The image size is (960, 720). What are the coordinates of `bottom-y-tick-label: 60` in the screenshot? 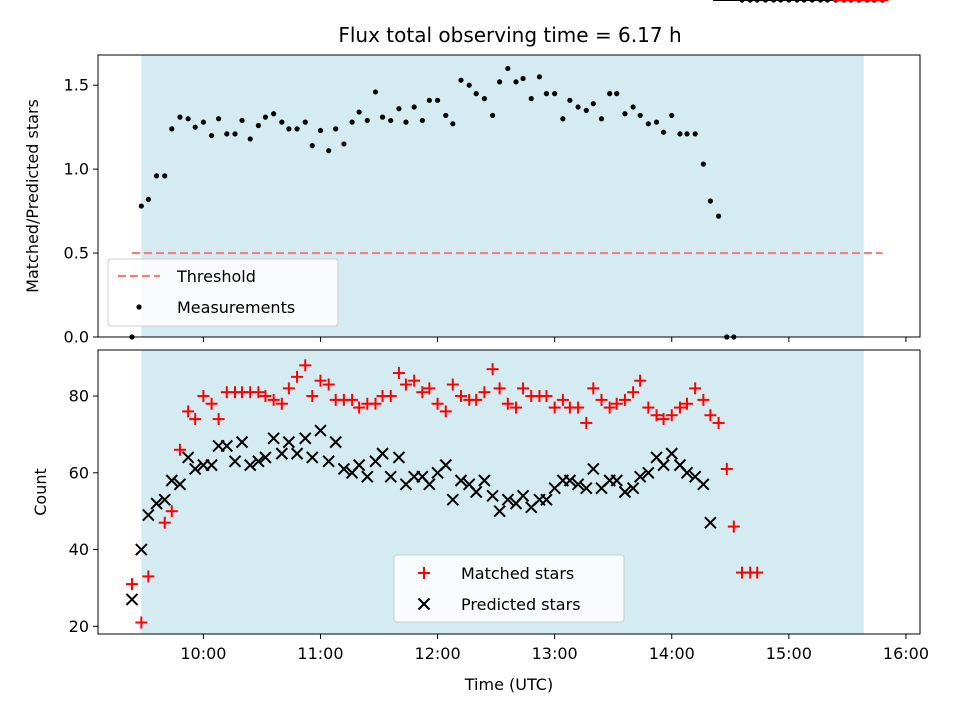 It's located at (79, 472).